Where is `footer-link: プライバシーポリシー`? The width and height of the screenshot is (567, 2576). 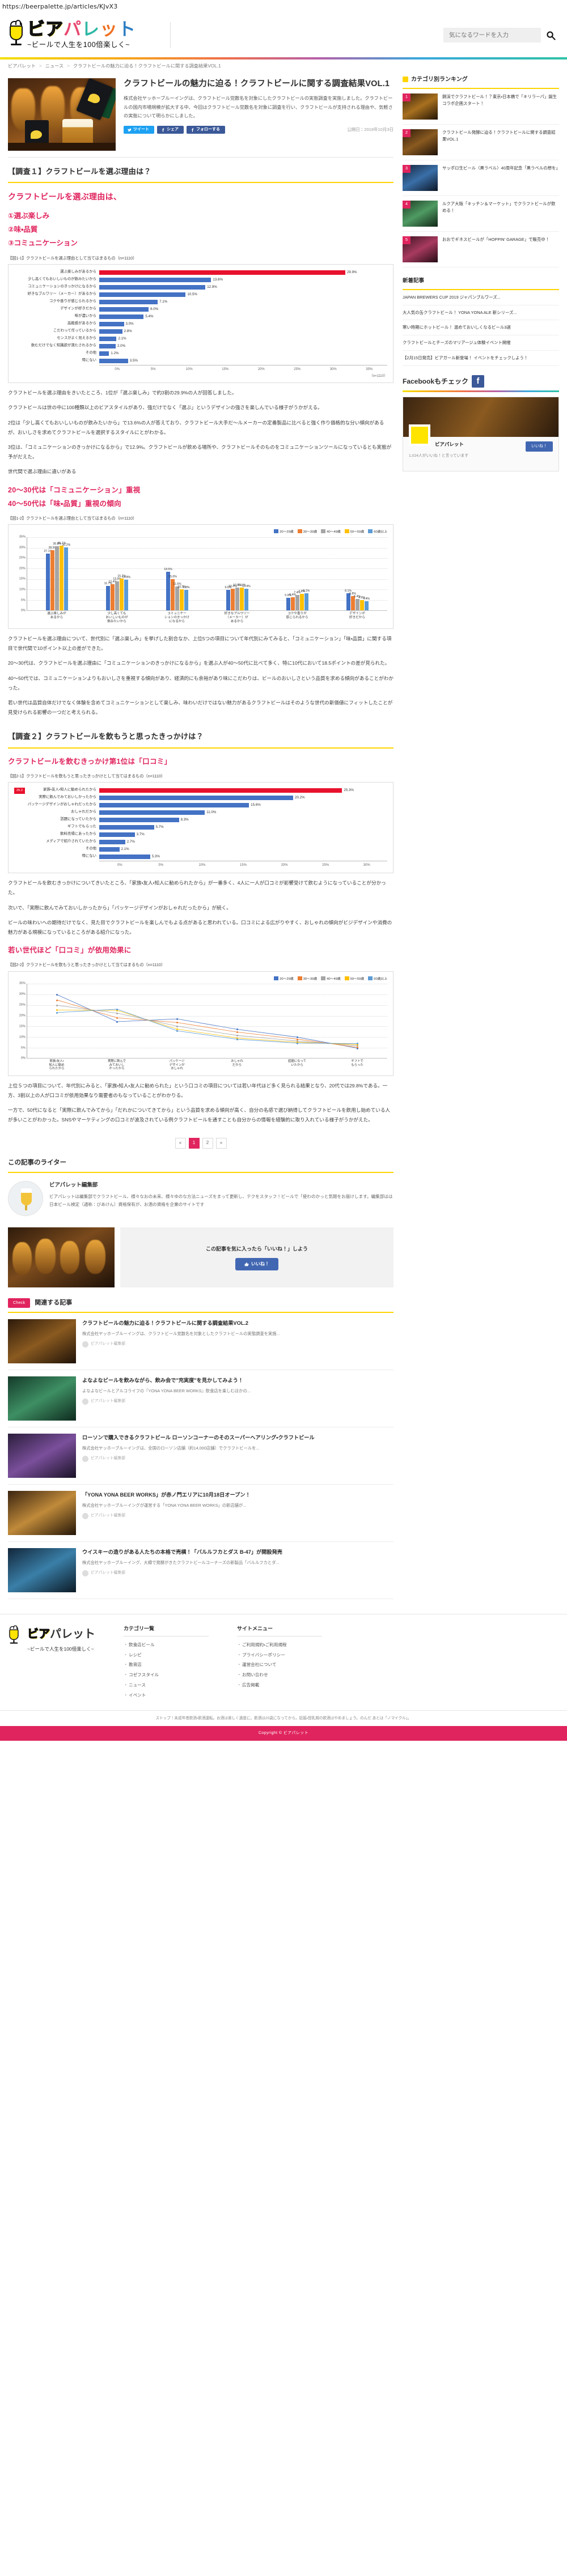 footer-link: プライバシーポリシー is located at coordinates (279, 1655).